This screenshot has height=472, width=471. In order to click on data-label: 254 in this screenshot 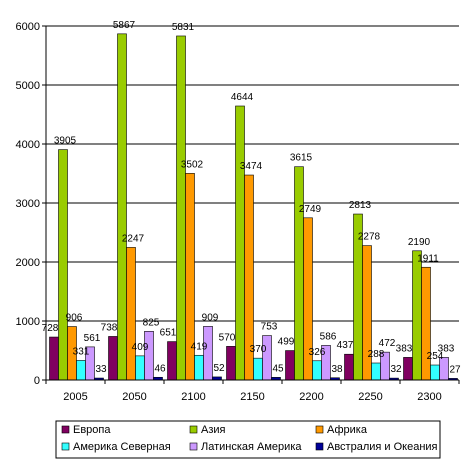, I will do `click(435, 356)`.